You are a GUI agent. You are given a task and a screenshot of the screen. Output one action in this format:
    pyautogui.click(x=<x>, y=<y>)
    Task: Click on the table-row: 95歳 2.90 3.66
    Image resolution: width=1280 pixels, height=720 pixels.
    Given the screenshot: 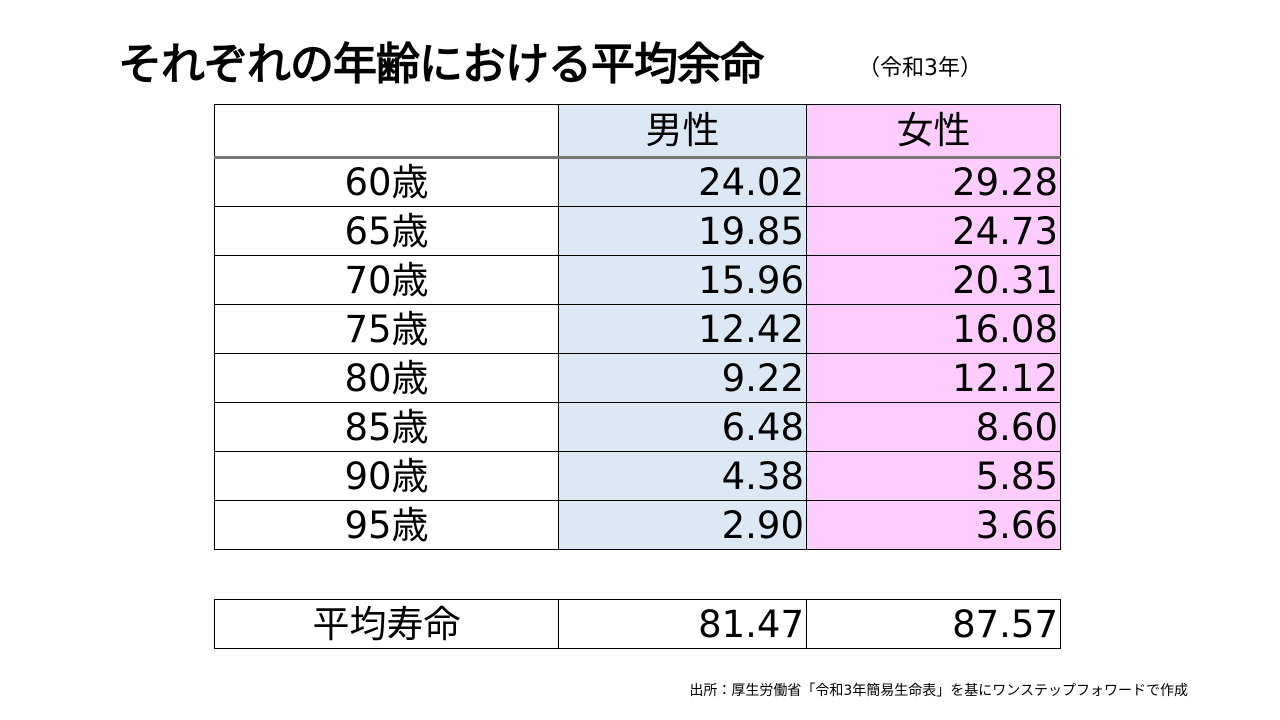 What is the action you would take?
    pyautogui.click(x=637, y=525)
    